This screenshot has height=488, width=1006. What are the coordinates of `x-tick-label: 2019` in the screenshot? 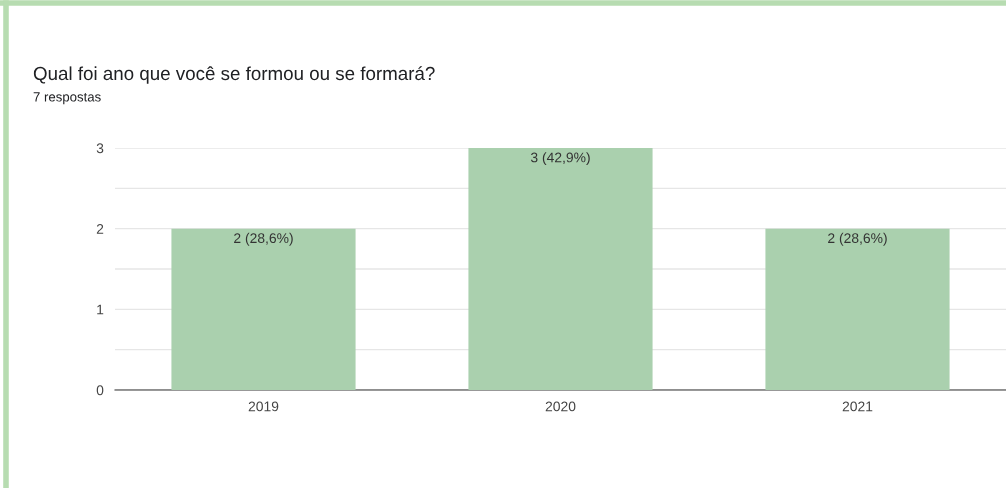 It's located at (263, 406).